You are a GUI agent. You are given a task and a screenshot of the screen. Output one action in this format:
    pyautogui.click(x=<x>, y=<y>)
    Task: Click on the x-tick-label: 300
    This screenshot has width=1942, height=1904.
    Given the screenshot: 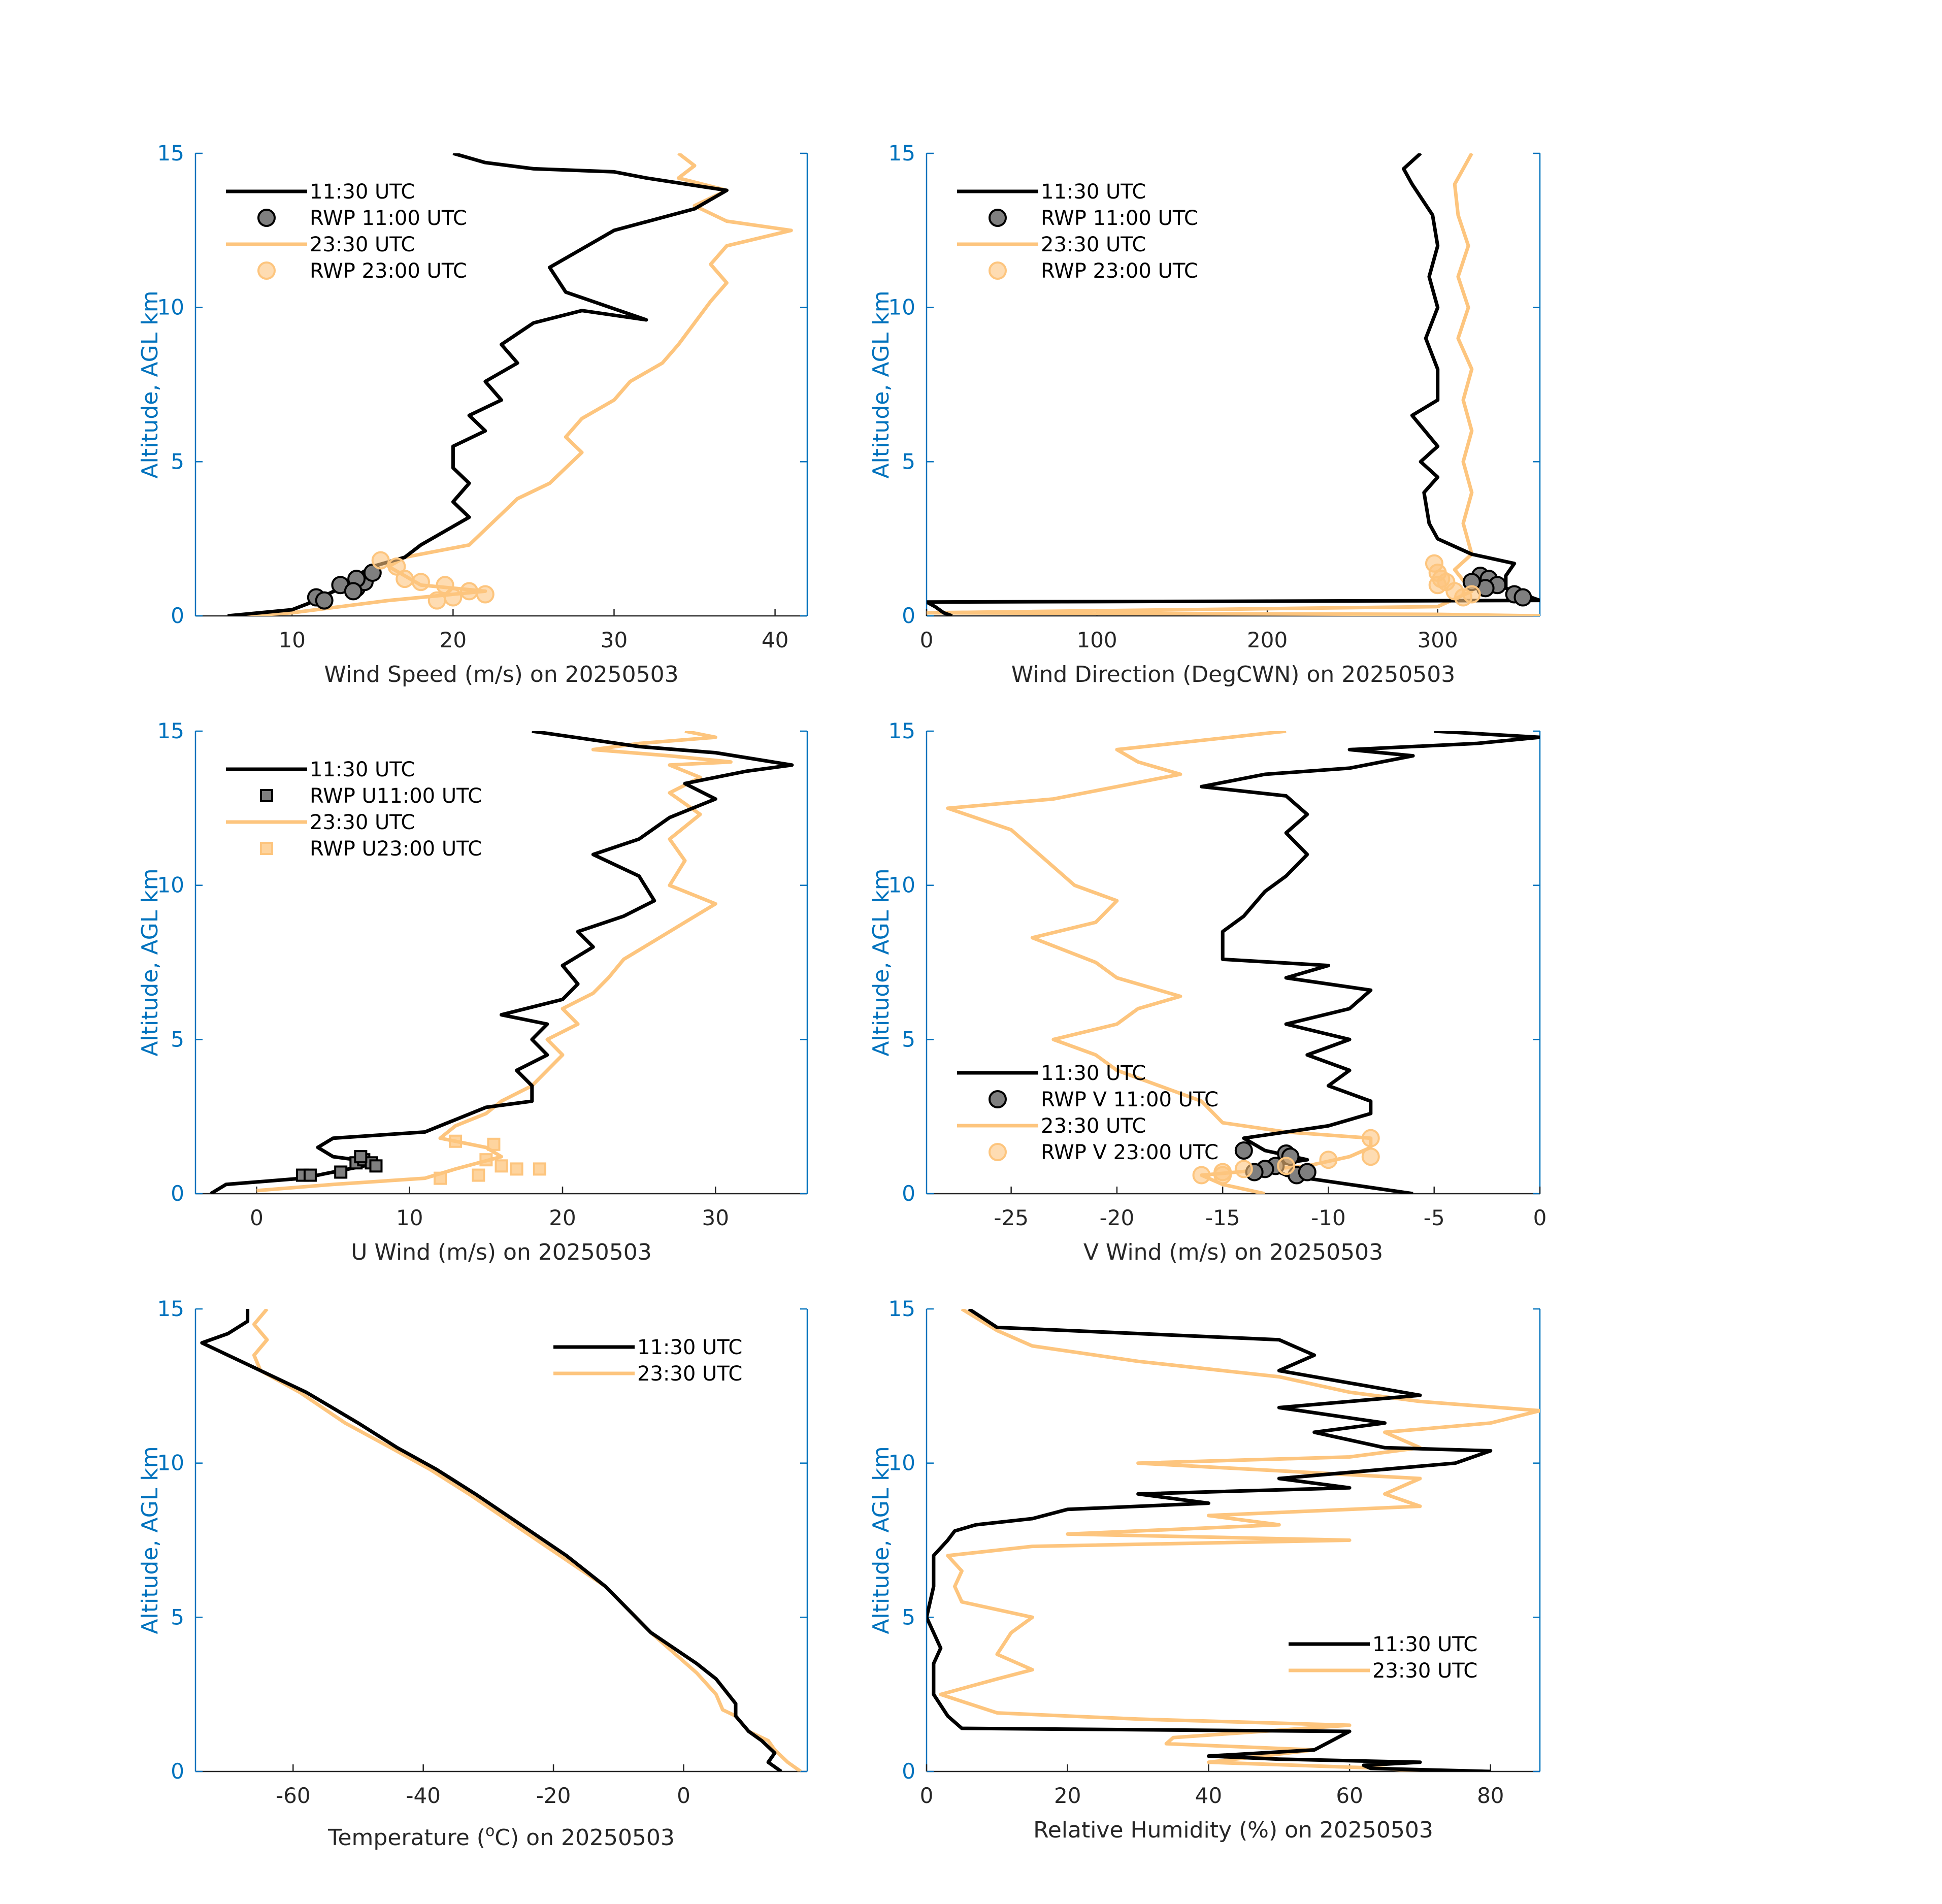 What is the action you would take?
    pyautogui.click(x=1438, y=640)
    